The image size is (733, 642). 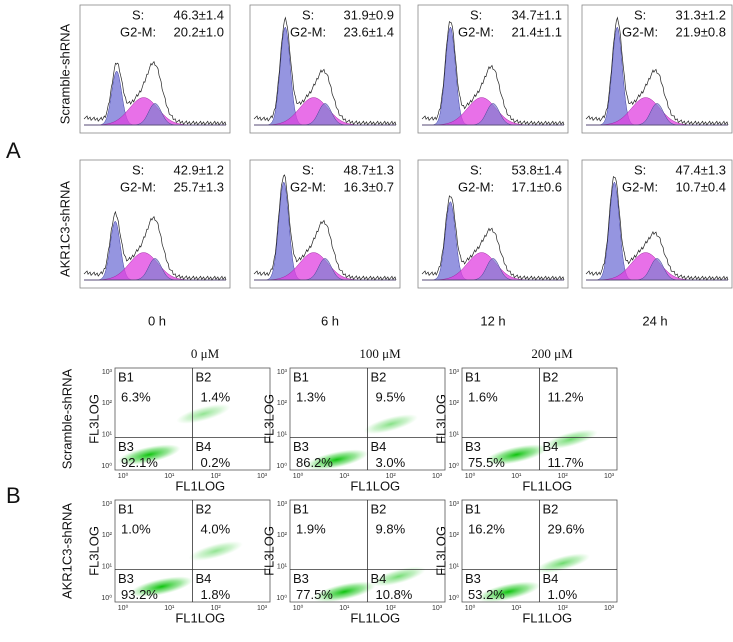 I want to click on time-label: 6 h, so click(x=330, y=320).